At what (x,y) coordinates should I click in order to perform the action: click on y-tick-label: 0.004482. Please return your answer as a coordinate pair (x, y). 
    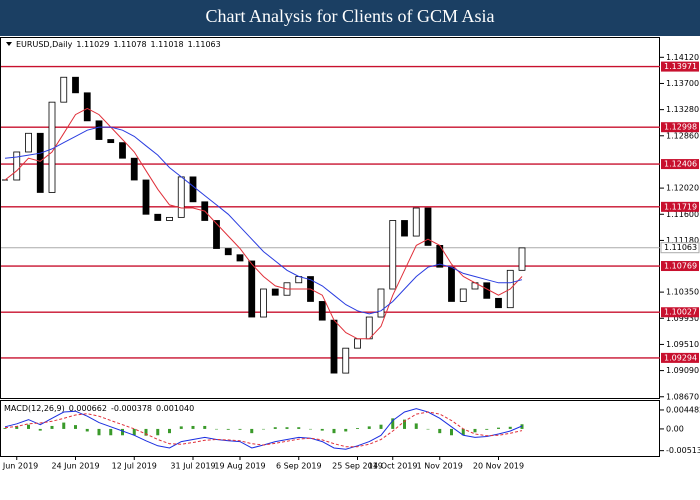
    Looking at the image, I should click on (683, 409).